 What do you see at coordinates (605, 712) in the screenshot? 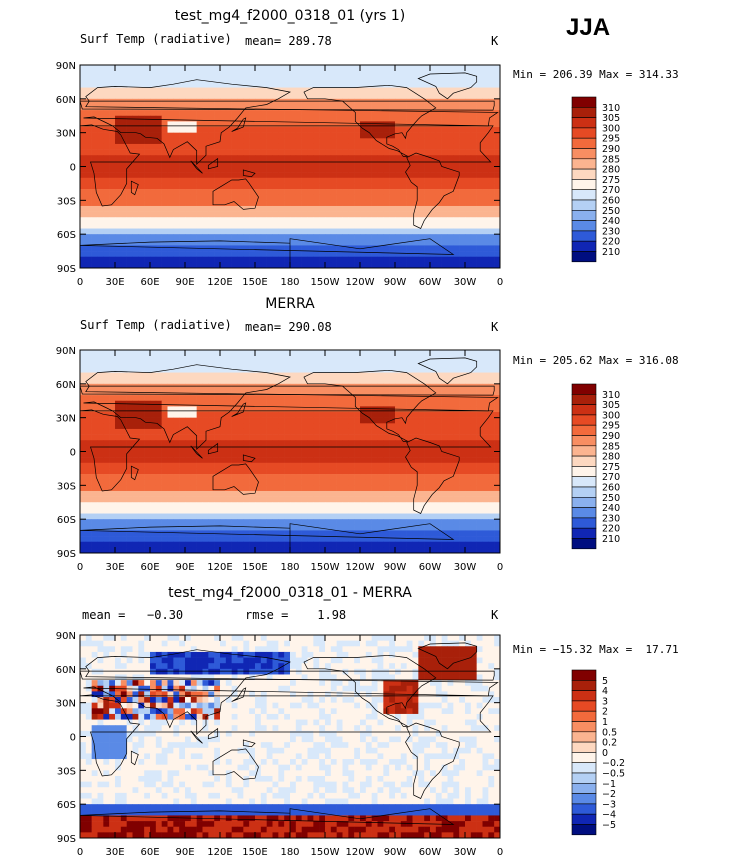
I see `colorbar-label: 2` at bounding box center [605, 712].